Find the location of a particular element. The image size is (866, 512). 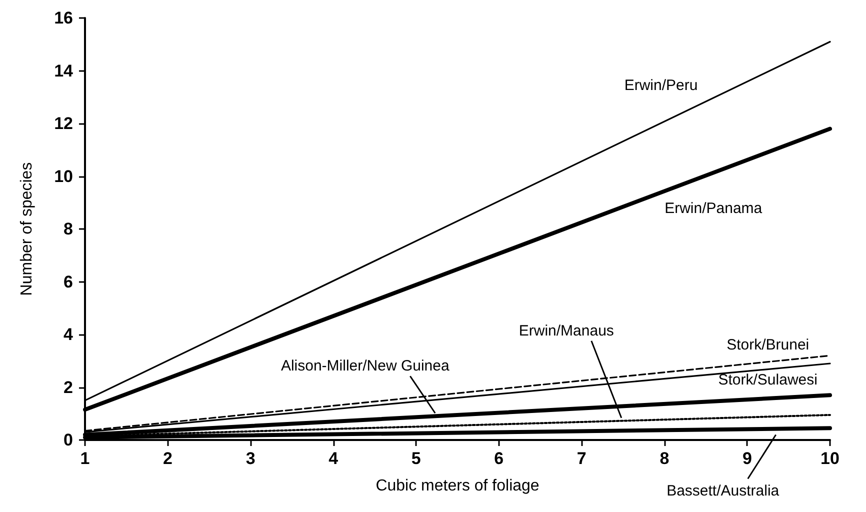

y-tick-label: 4 is located at coordinates (69, 334).